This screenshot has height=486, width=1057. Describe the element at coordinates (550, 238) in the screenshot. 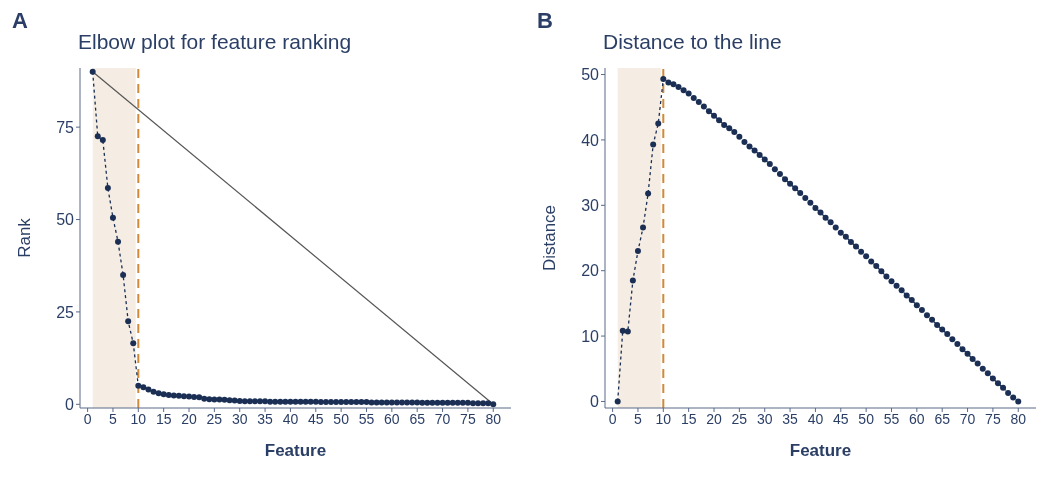

I see `y-axis-title: Distance` at that location.